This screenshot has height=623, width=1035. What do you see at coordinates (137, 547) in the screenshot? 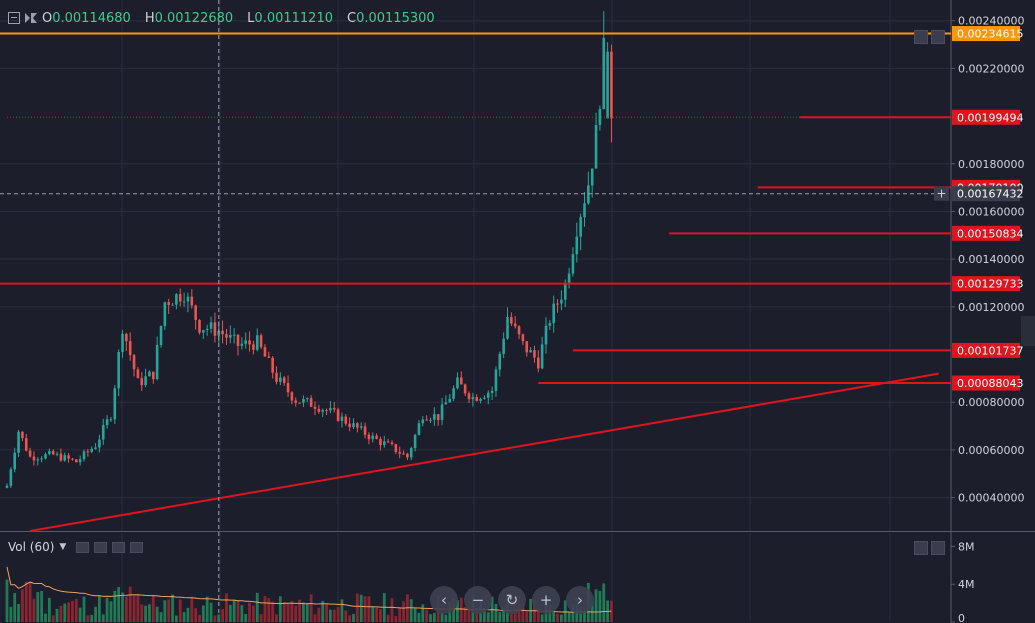
I see `remove-icon` at bounding box center [137, 547].